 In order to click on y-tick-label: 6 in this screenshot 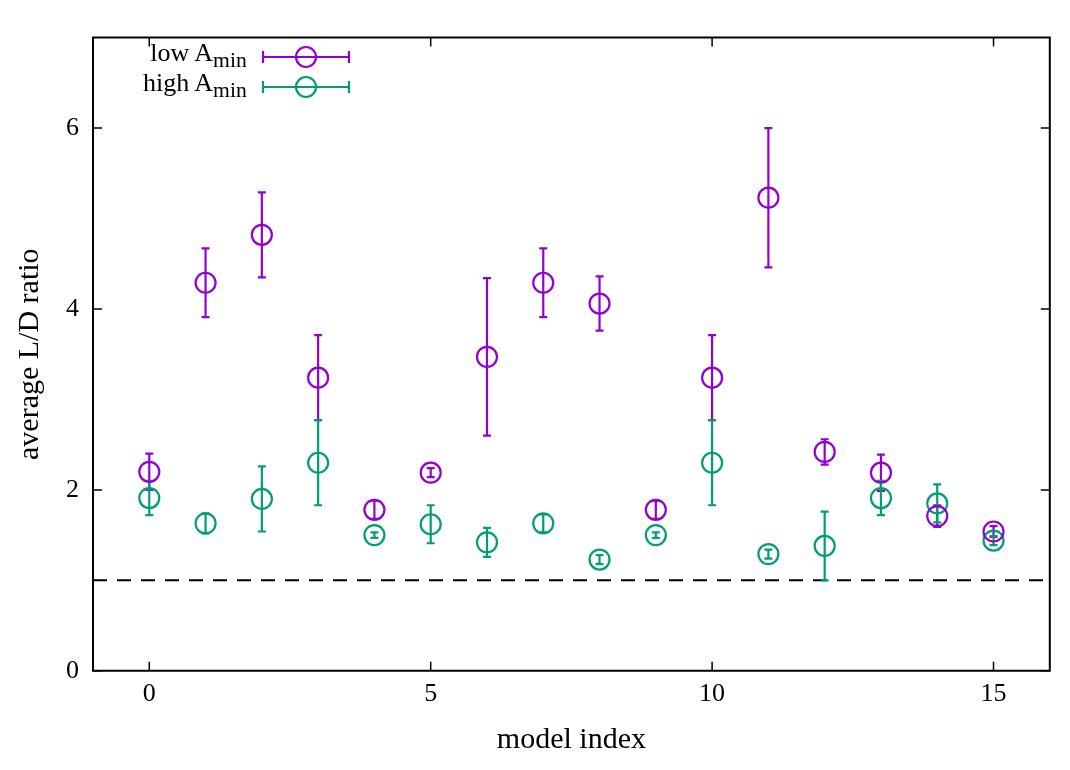, I will do `click(72, 126)`.